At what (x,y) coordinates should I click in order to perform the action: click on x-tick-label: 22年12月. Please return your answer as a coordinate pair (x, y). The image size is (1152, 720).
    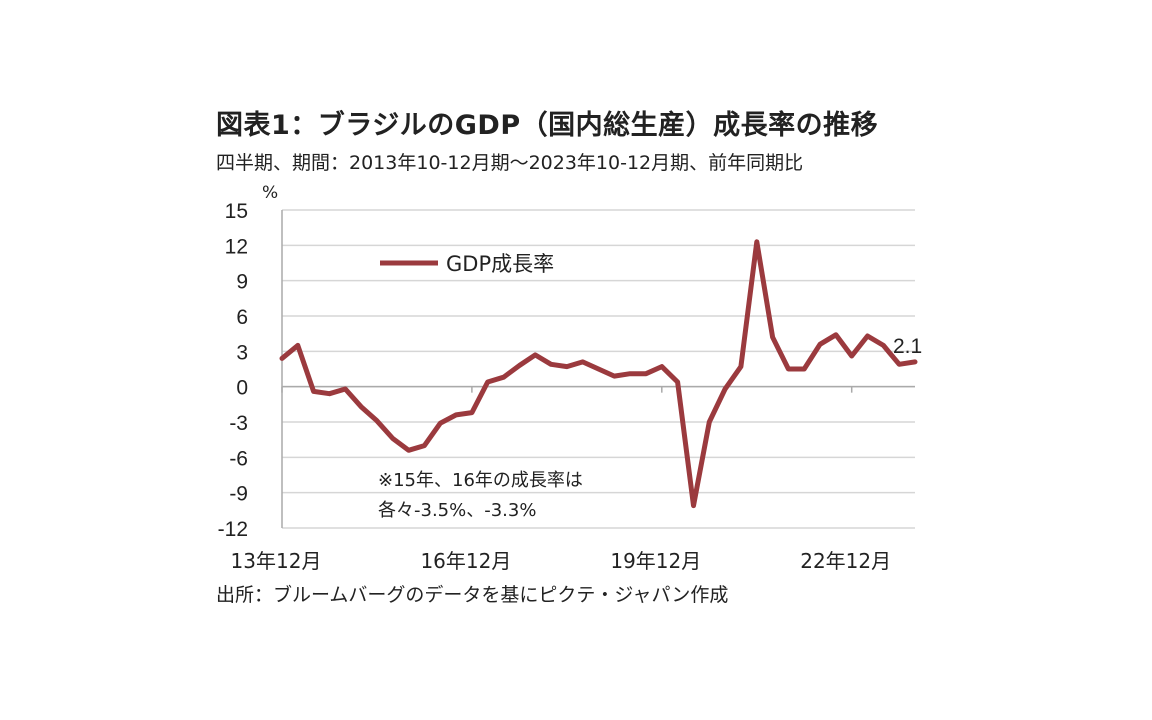
    Looking at the image, I should click on (845, 561).